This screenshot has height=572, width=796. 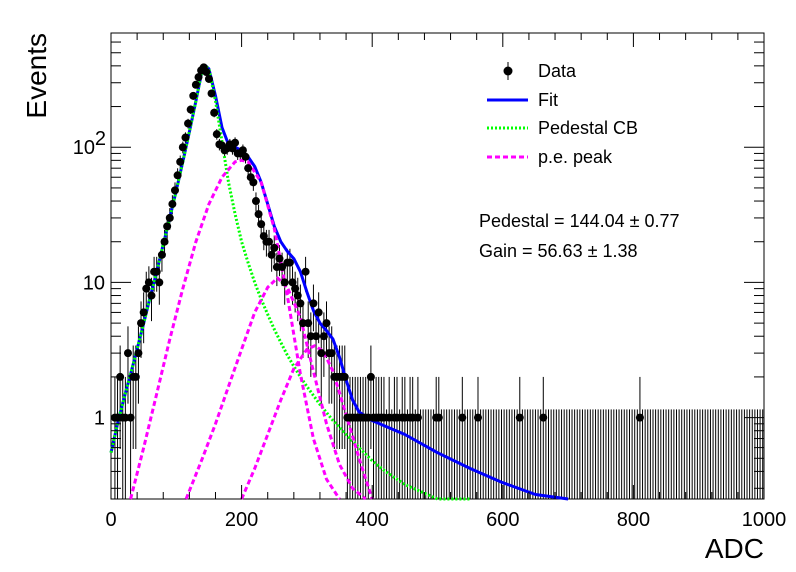 What do you see at coordinates (575, 157) in the screenshot?
I see `legend-label-pe-peak: p.e. peak` at bounding box center [575, 157].